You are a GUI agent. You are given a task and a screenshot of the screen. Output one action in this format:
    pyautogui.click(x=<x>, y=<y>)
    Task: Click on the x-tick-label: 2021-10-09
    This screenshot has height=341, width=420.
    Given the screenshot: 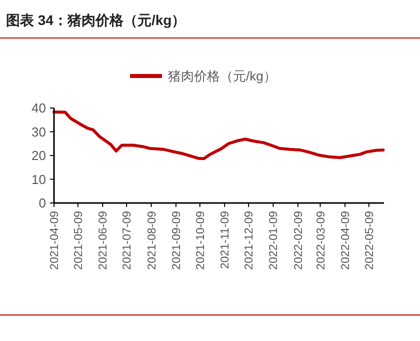 What is the action you would take?
    pyautogui.click(x=200, y=240)
    